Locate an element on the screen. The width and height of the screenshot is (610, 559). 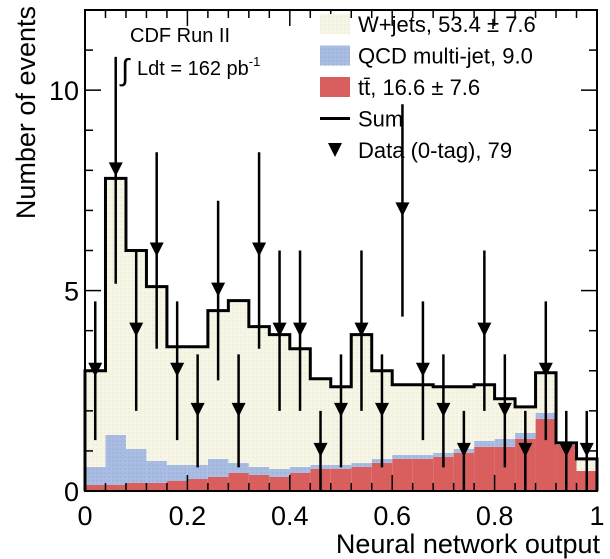
legend-entry: QCD multi-jet, 9.0 is located at coordinates (426, 56).